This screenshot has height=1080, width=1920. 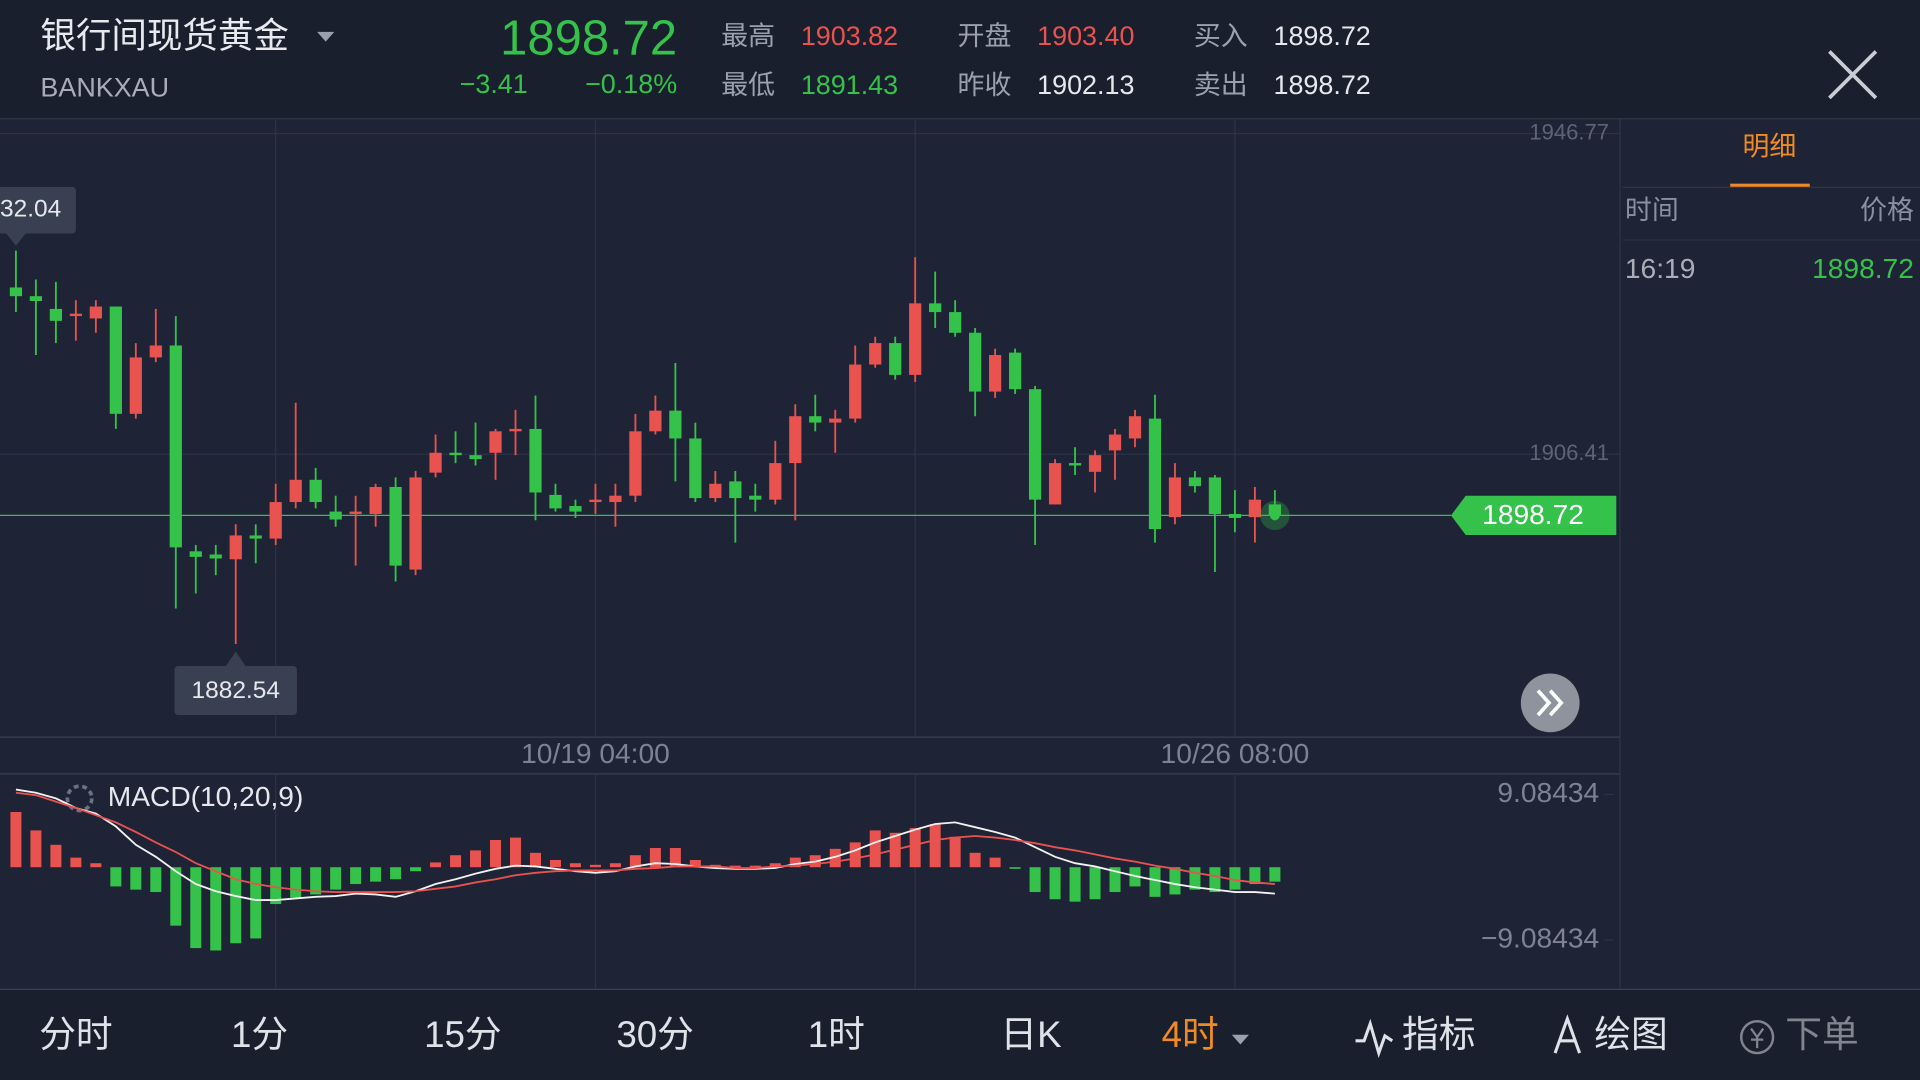 What do you see at coordinates (1853, 75) in the screenshot?
I see `close-button` at bounding box center [1853, 75].